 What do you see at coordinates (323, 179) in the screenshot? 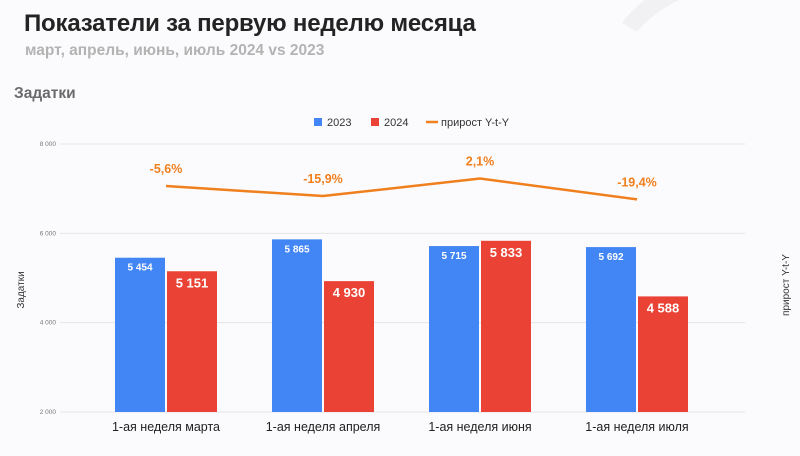
I see `line-data-label: -15,9%` at bounding box center [323, 179].